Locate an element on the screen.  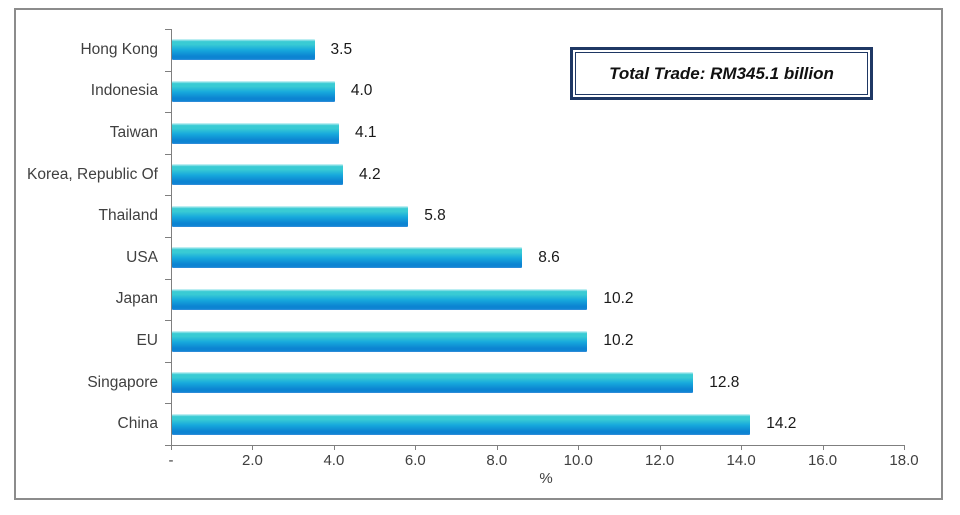
value-label: 4.2 is located at coordinates (370, 174).